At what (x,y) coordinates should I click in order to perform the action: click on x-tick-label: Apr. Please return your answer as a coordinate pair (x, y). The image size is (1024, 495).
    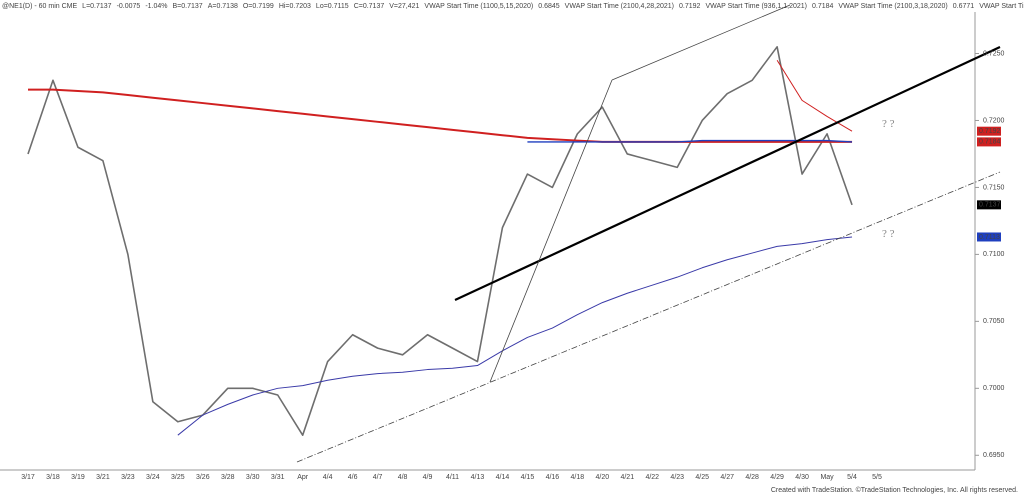
    Looking at the image, I should click on (303, 477).